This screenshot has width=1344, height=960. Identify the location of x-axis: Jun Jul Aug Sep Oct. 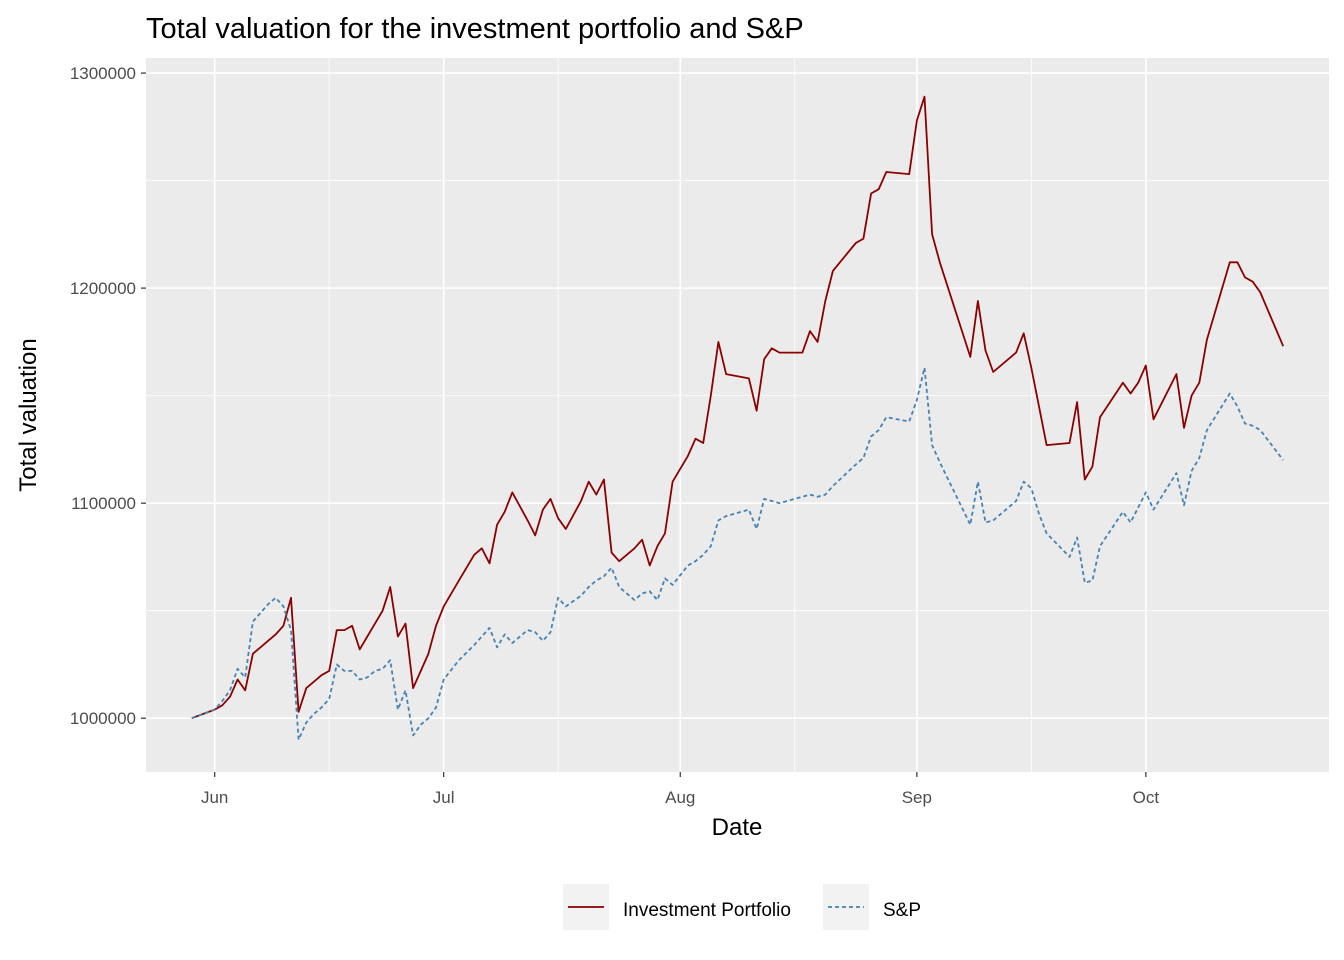
(680, 789).